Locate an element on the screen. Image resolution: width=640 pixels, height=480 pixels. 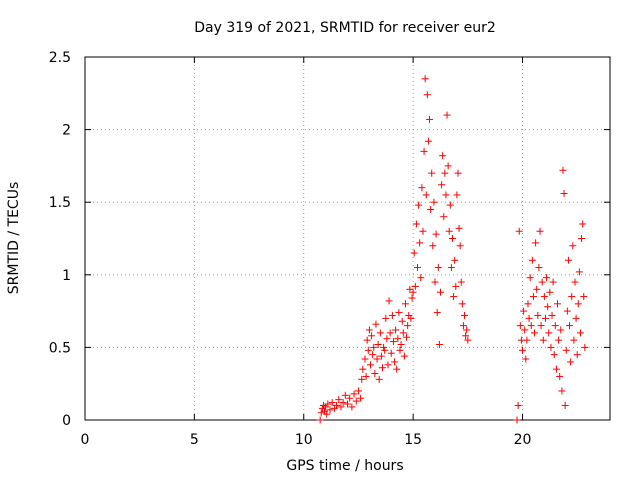
y-axis-label: SRMTID / TECUs is located at coordinates (14, 238).